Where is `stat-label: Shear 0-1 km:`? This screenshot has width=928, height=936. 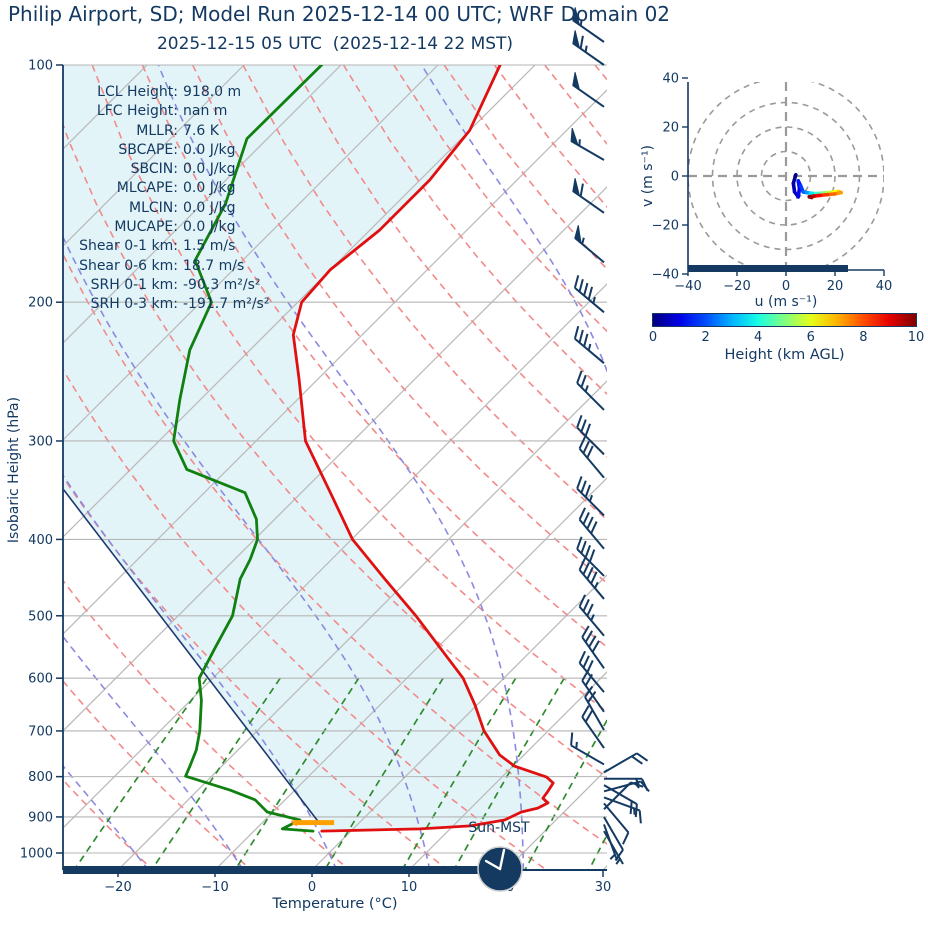 stat-label: Shear 0-1 km: is located at coordinates (128, 246).